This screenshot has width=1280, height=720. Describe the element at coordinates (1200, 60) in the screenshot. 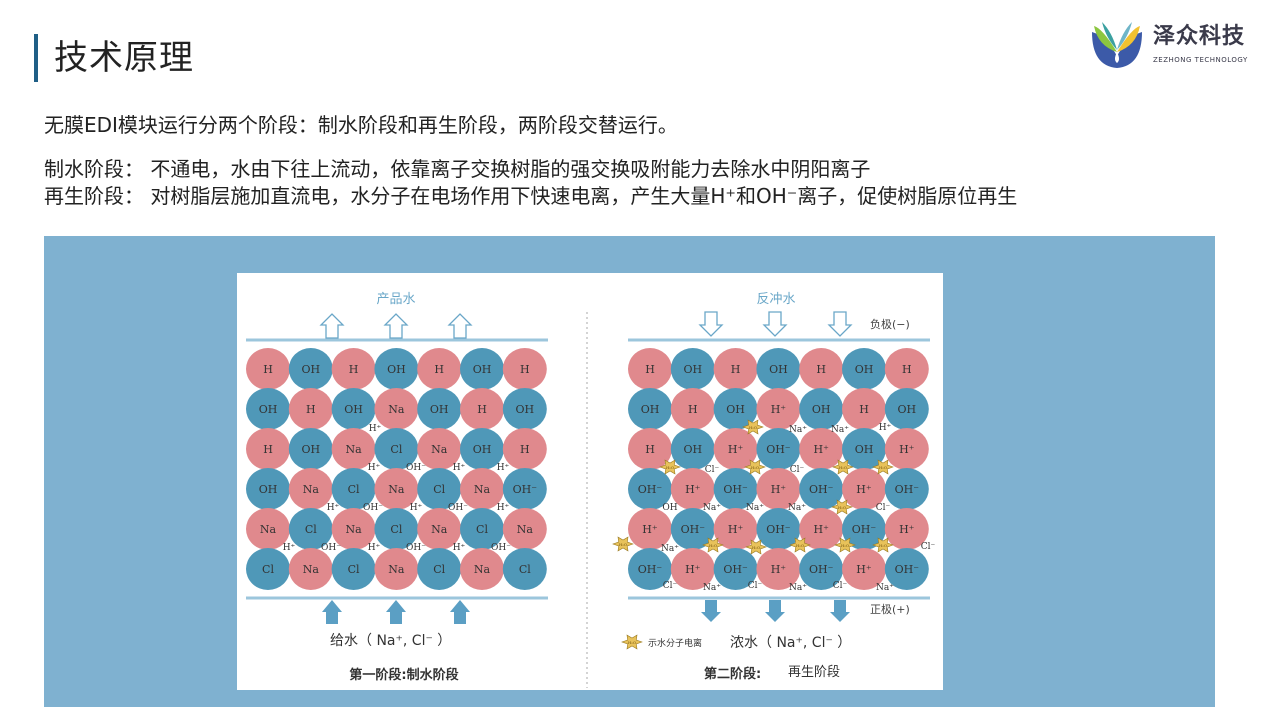

I see `logo-subtitle: ZEZHONG TECHNOLOGY` at that location.